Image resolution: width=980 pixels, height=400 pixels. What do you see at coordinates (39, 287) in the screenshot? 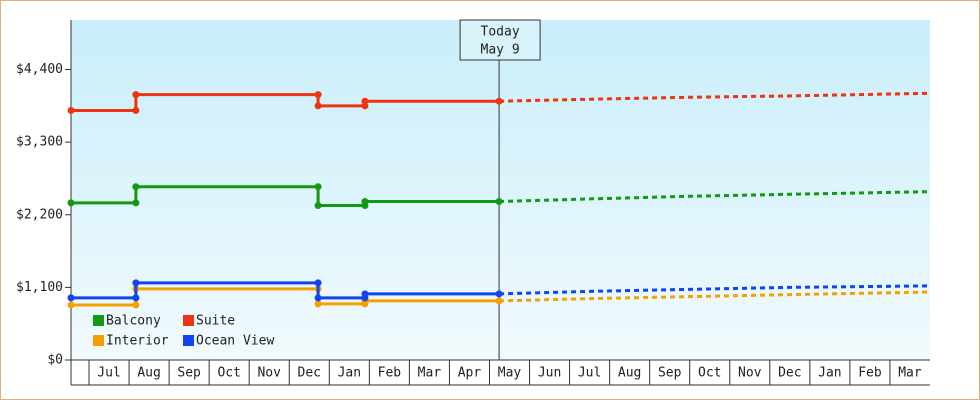
I see `y-tick-label: $1,100` at bounding box center [39, 287].